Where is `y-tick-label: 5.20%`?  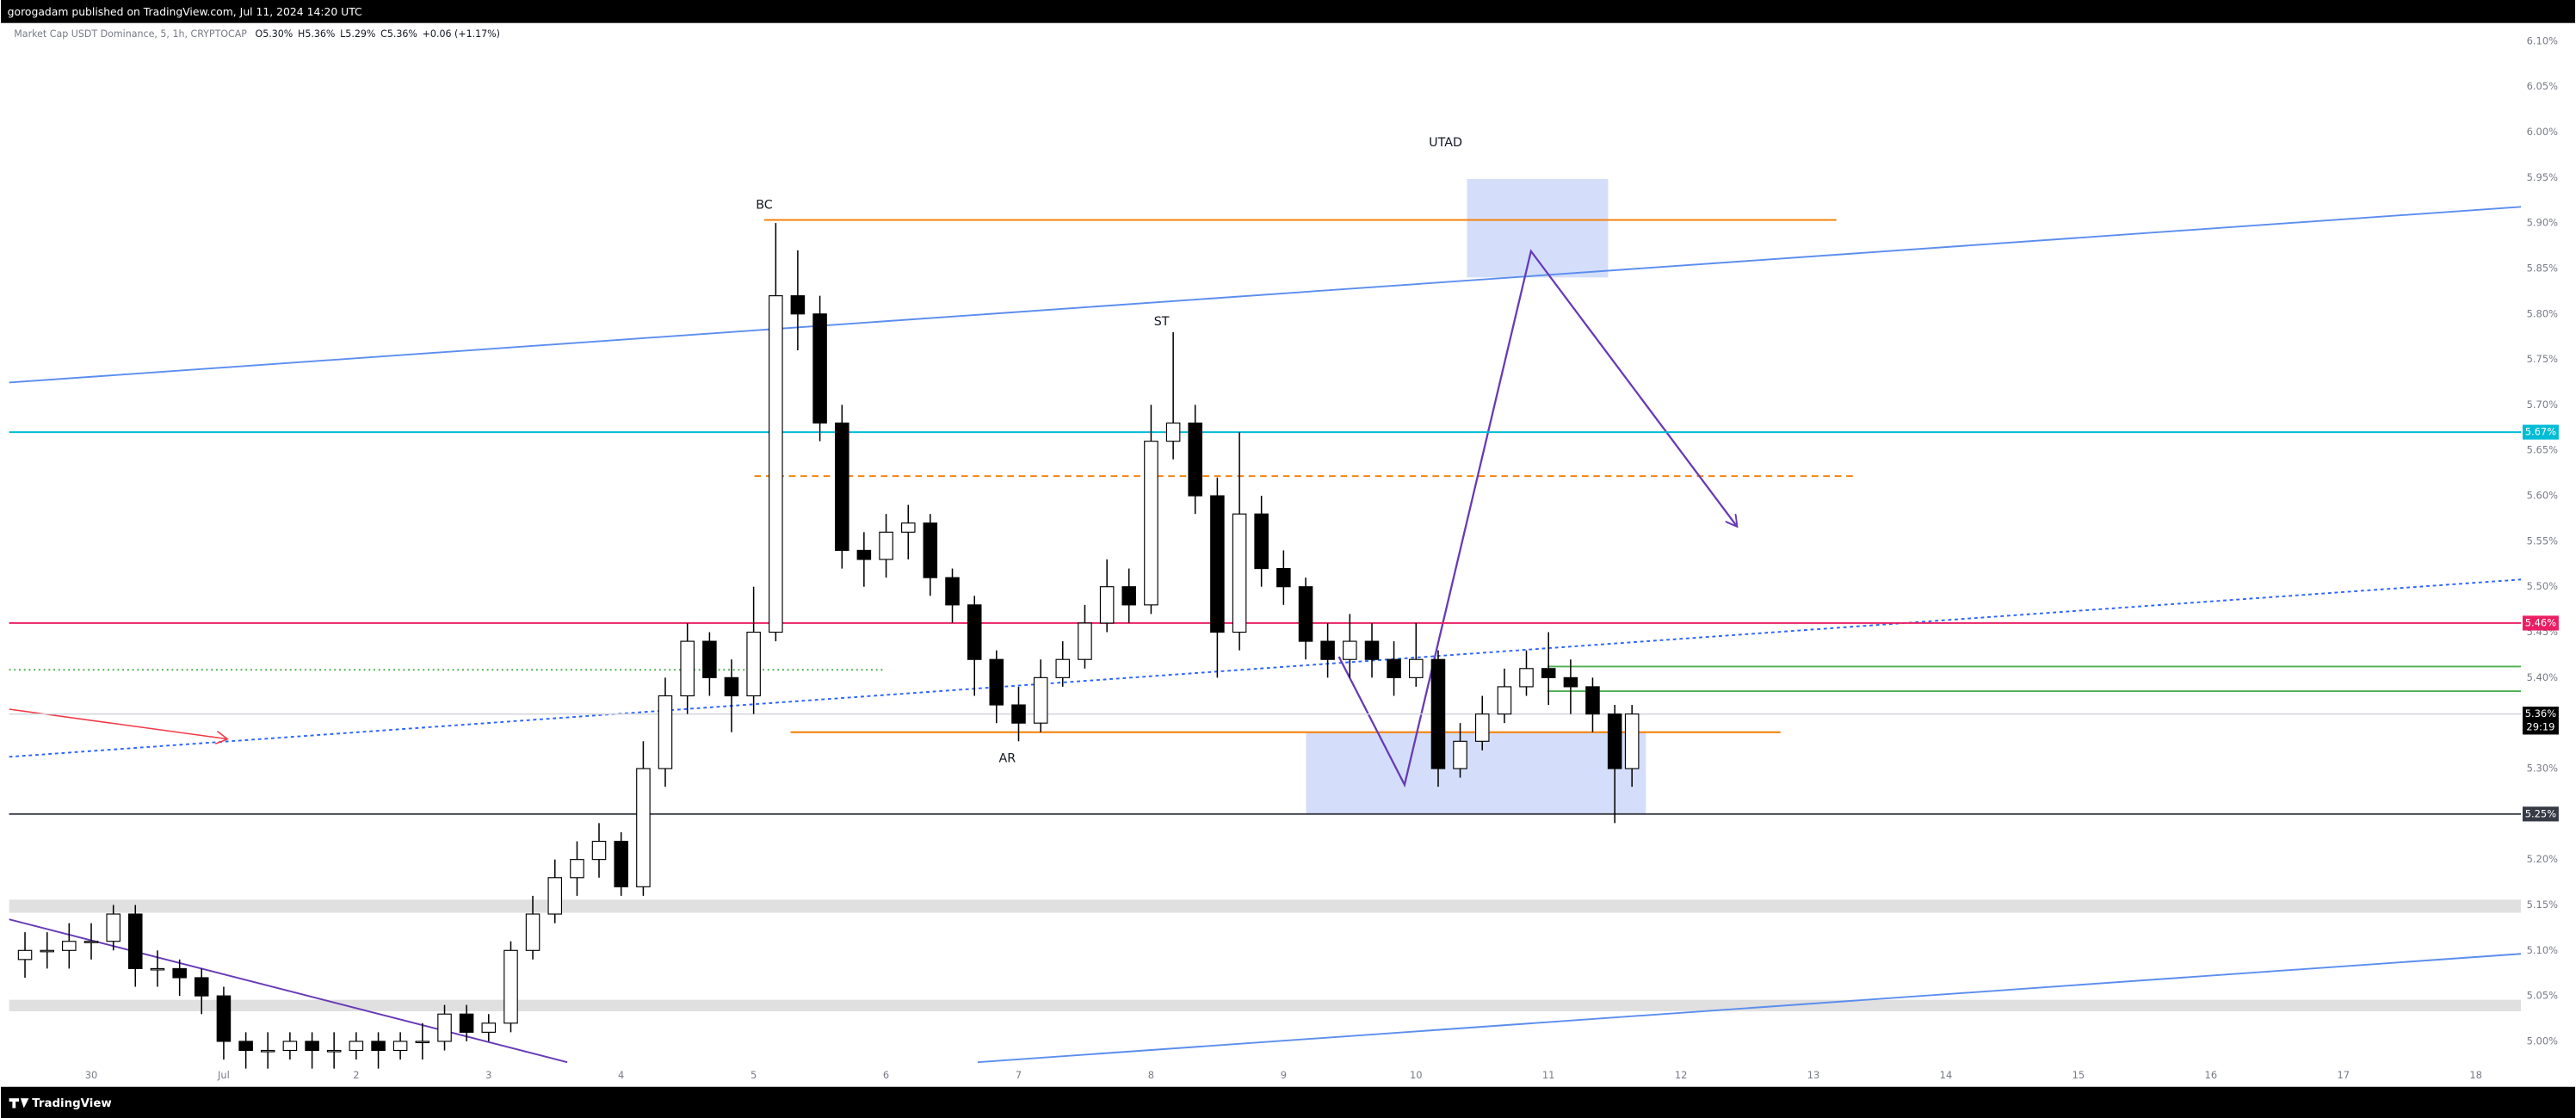
y-tick-label: 5.20% is located at coordinates (2542, 859).